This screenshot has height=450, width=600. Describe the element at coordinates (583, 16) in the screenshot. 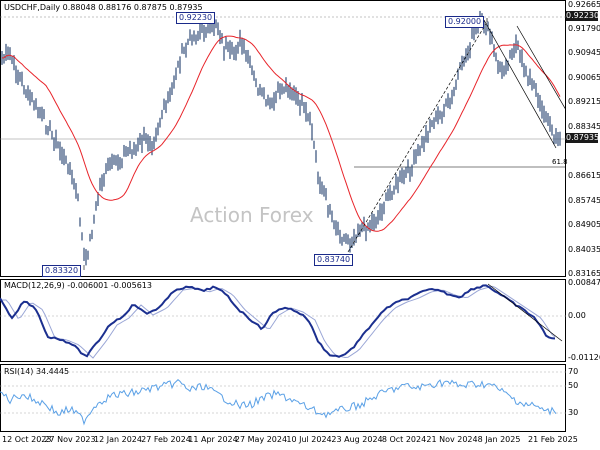

I see `high-price-tag: 0.92230` at that location.